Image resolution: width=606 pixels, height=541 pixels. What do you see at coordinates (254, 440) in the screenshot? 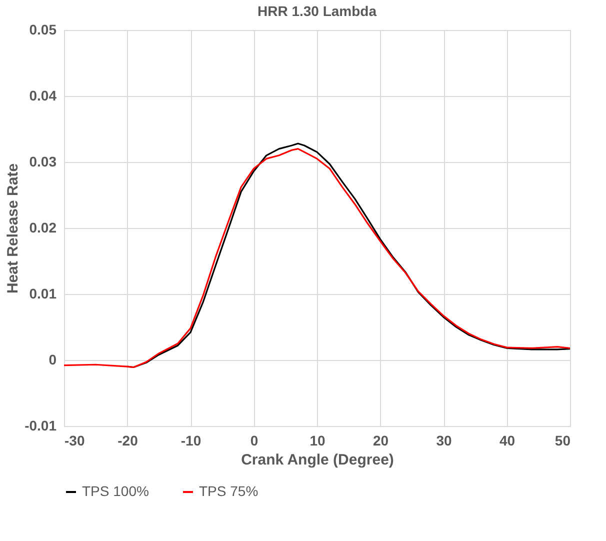
I see `x-tick-label: 0` at bounding box center [254, 440].